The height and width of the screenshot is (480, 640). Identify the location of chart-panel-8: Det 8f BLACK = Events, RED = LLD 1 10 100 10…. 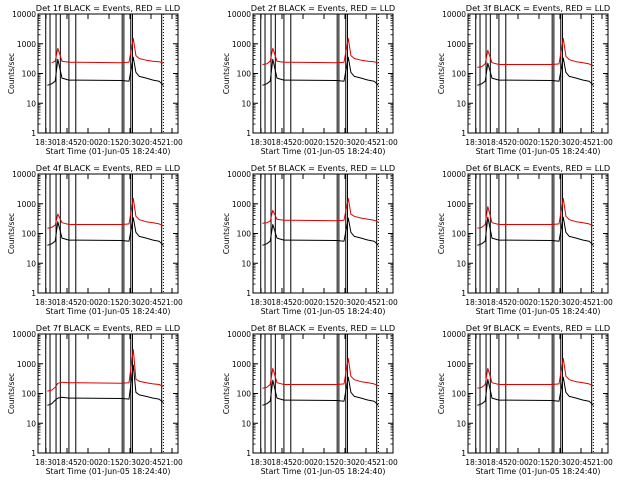
(310, 399).